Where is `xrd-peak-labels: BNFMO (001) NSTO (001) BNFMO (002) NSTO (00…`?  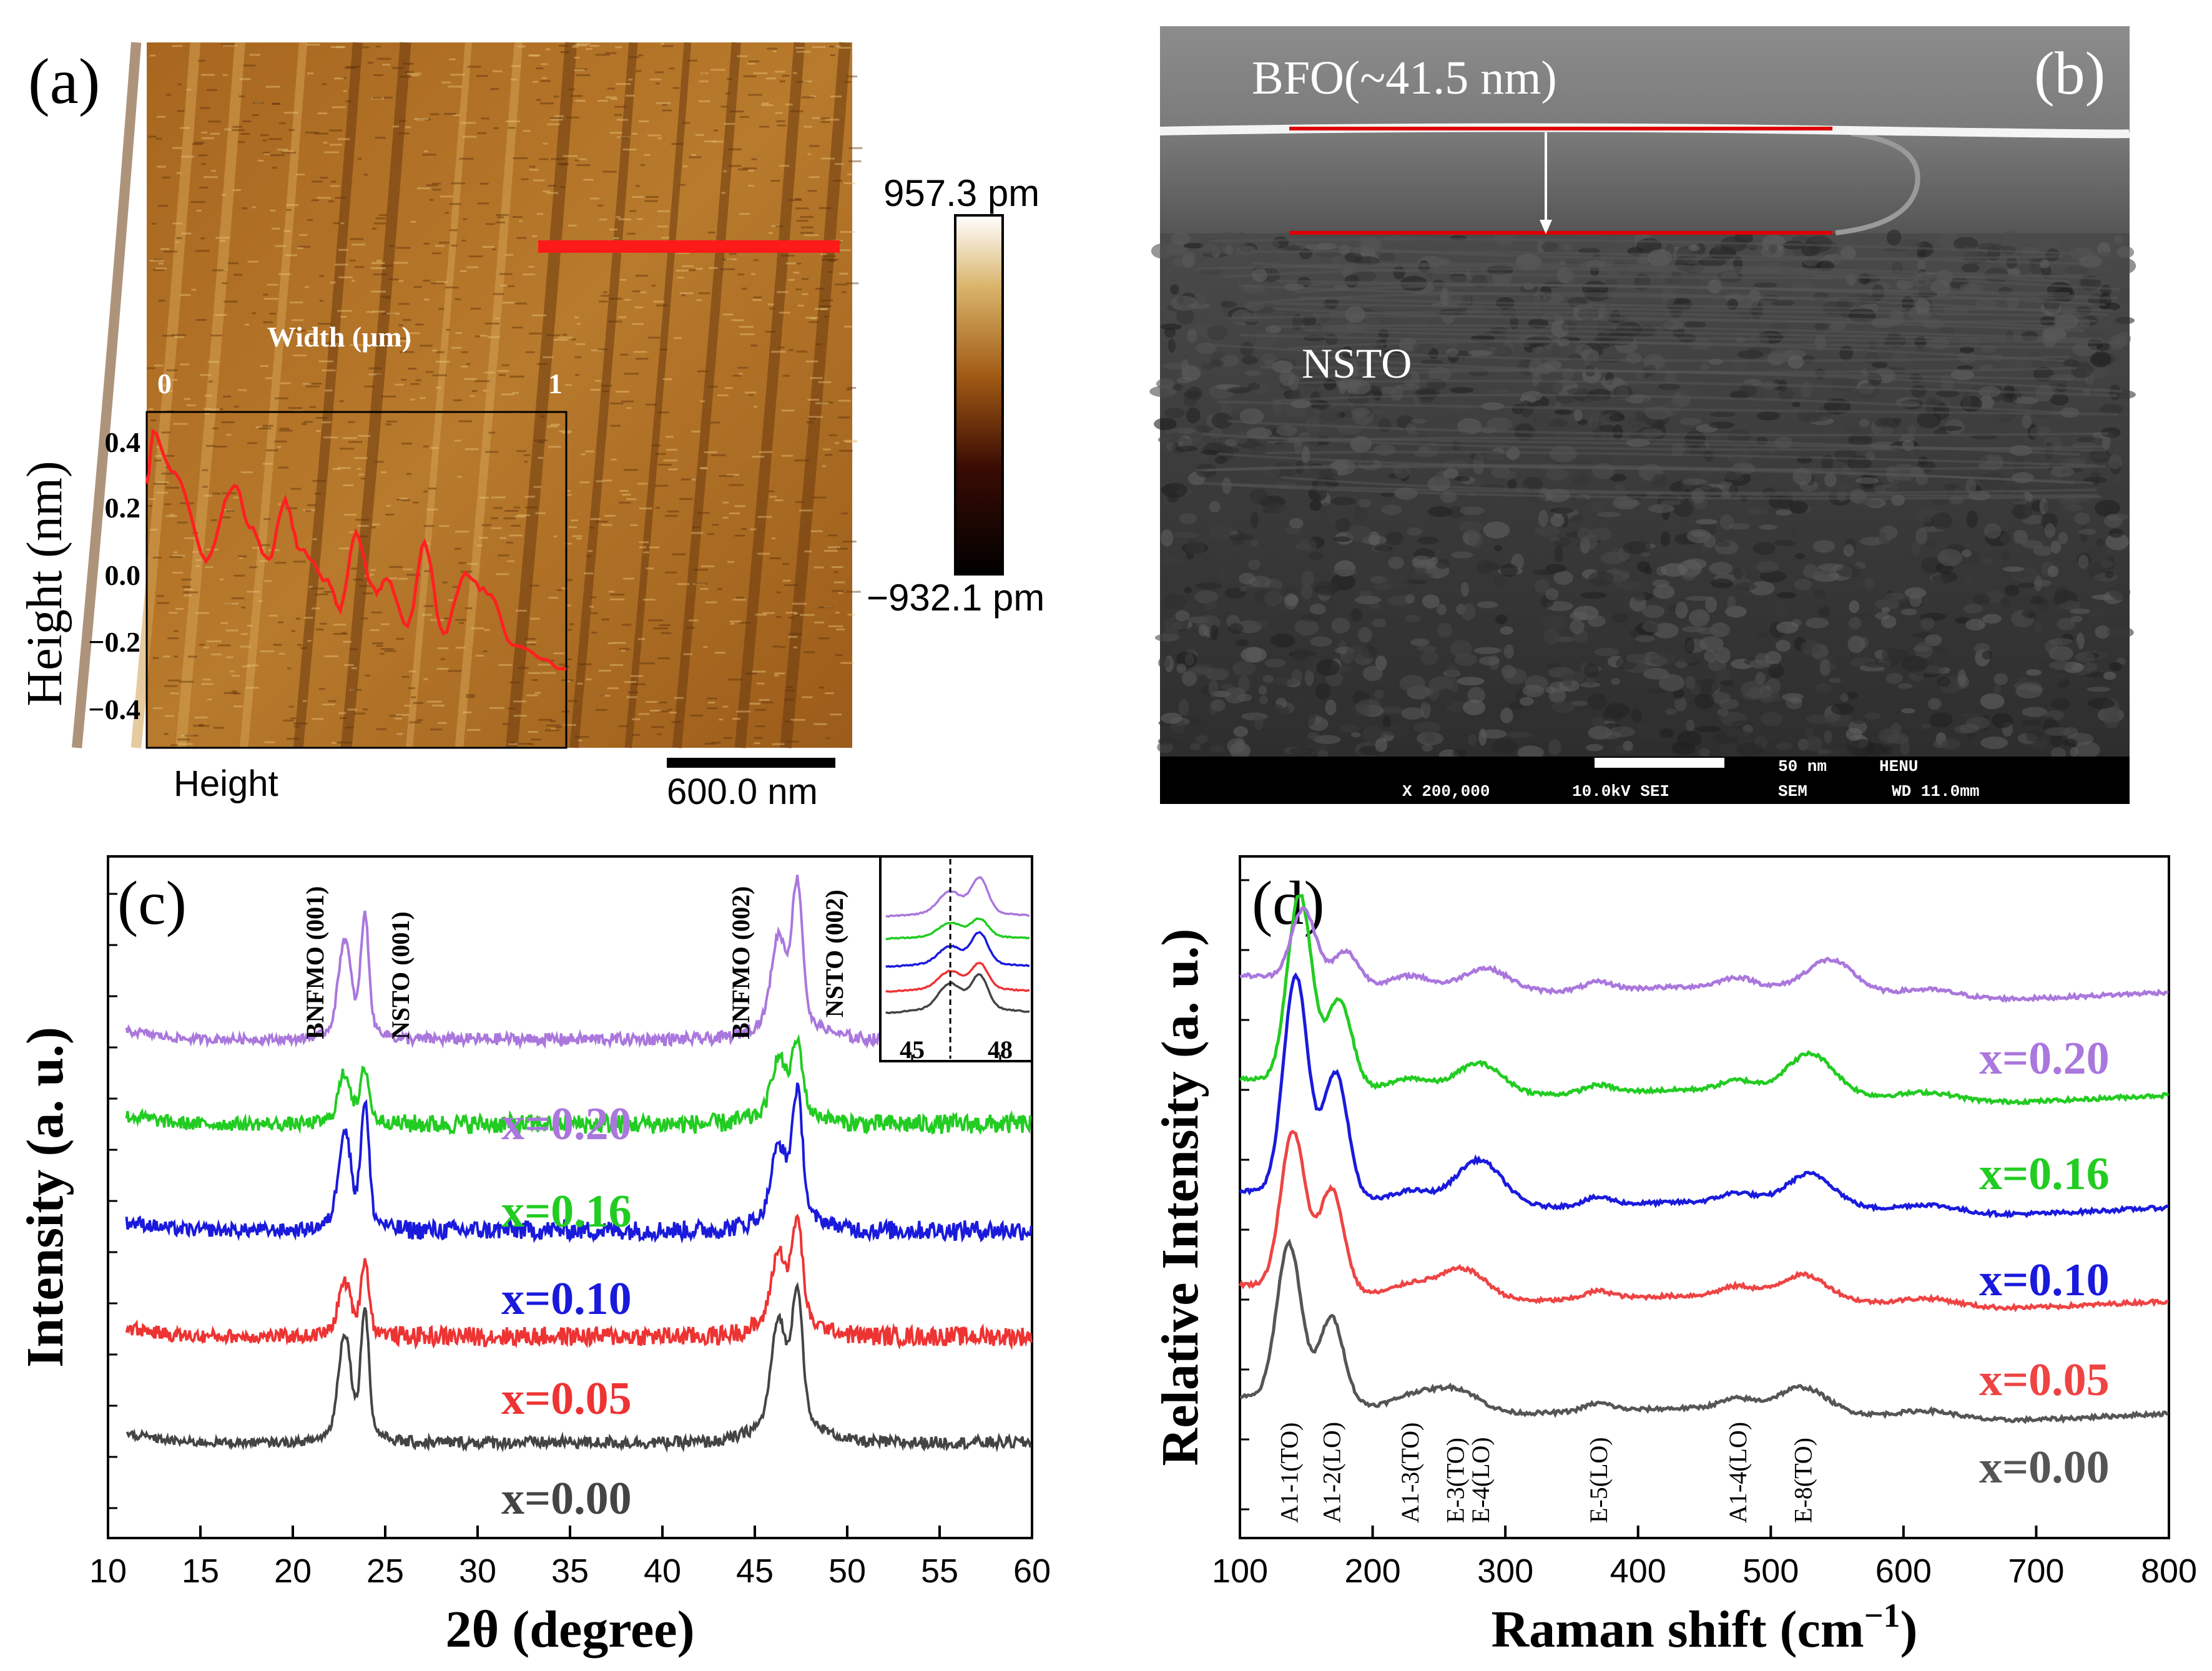
xrd-peak-labels: BNFMO (001) NSTO (001) BNFMO (002) NSTO (00… is located at coordinates (574, 962).